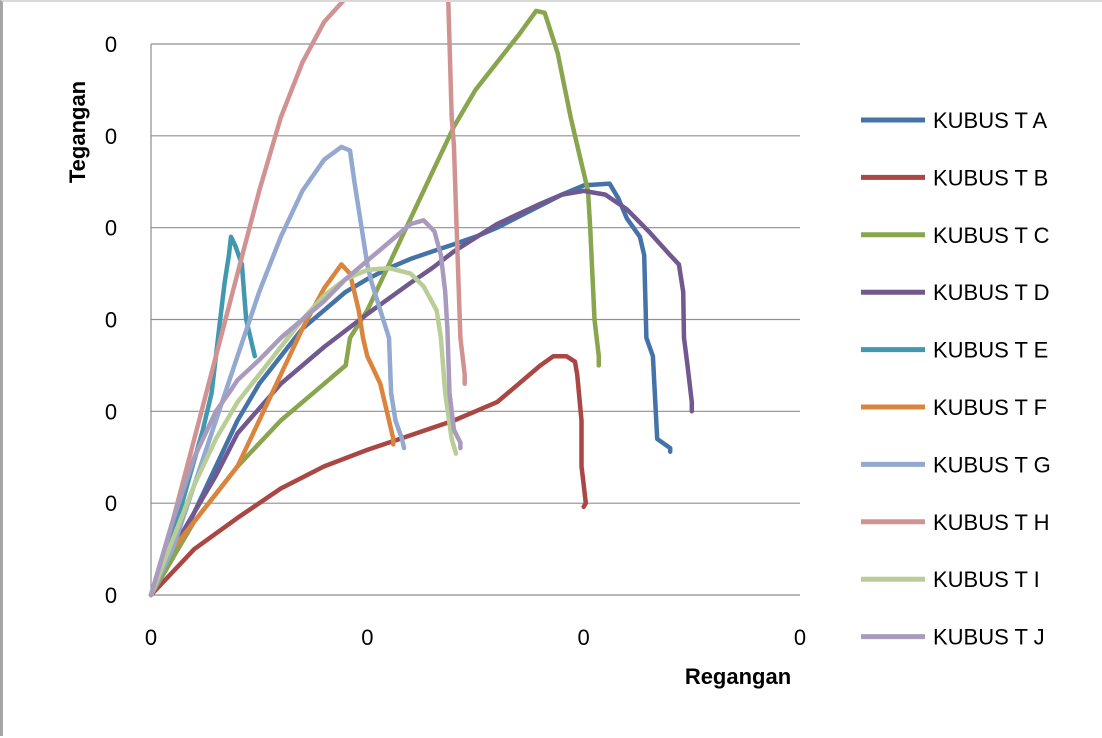 This screenshot has height=738, width=1102. Describe the element at coordinates (475, 637) in the screenshot. I see `x-axis-ticks: 0 0 0 0` at that location.